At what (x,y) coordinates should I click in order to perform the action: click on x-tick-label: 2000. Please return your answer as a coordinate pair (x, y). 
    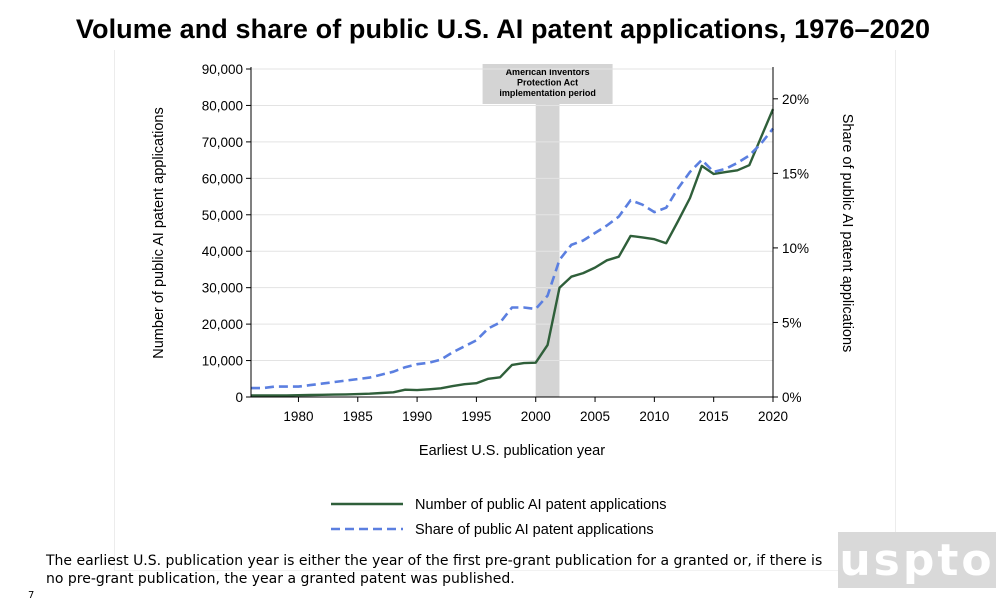
    Looking at the image, I should click on (536, 416).